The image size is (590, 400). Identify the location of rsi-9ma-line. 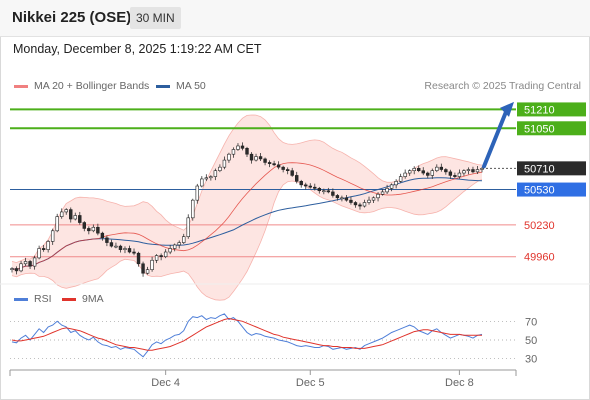
(246, 334).